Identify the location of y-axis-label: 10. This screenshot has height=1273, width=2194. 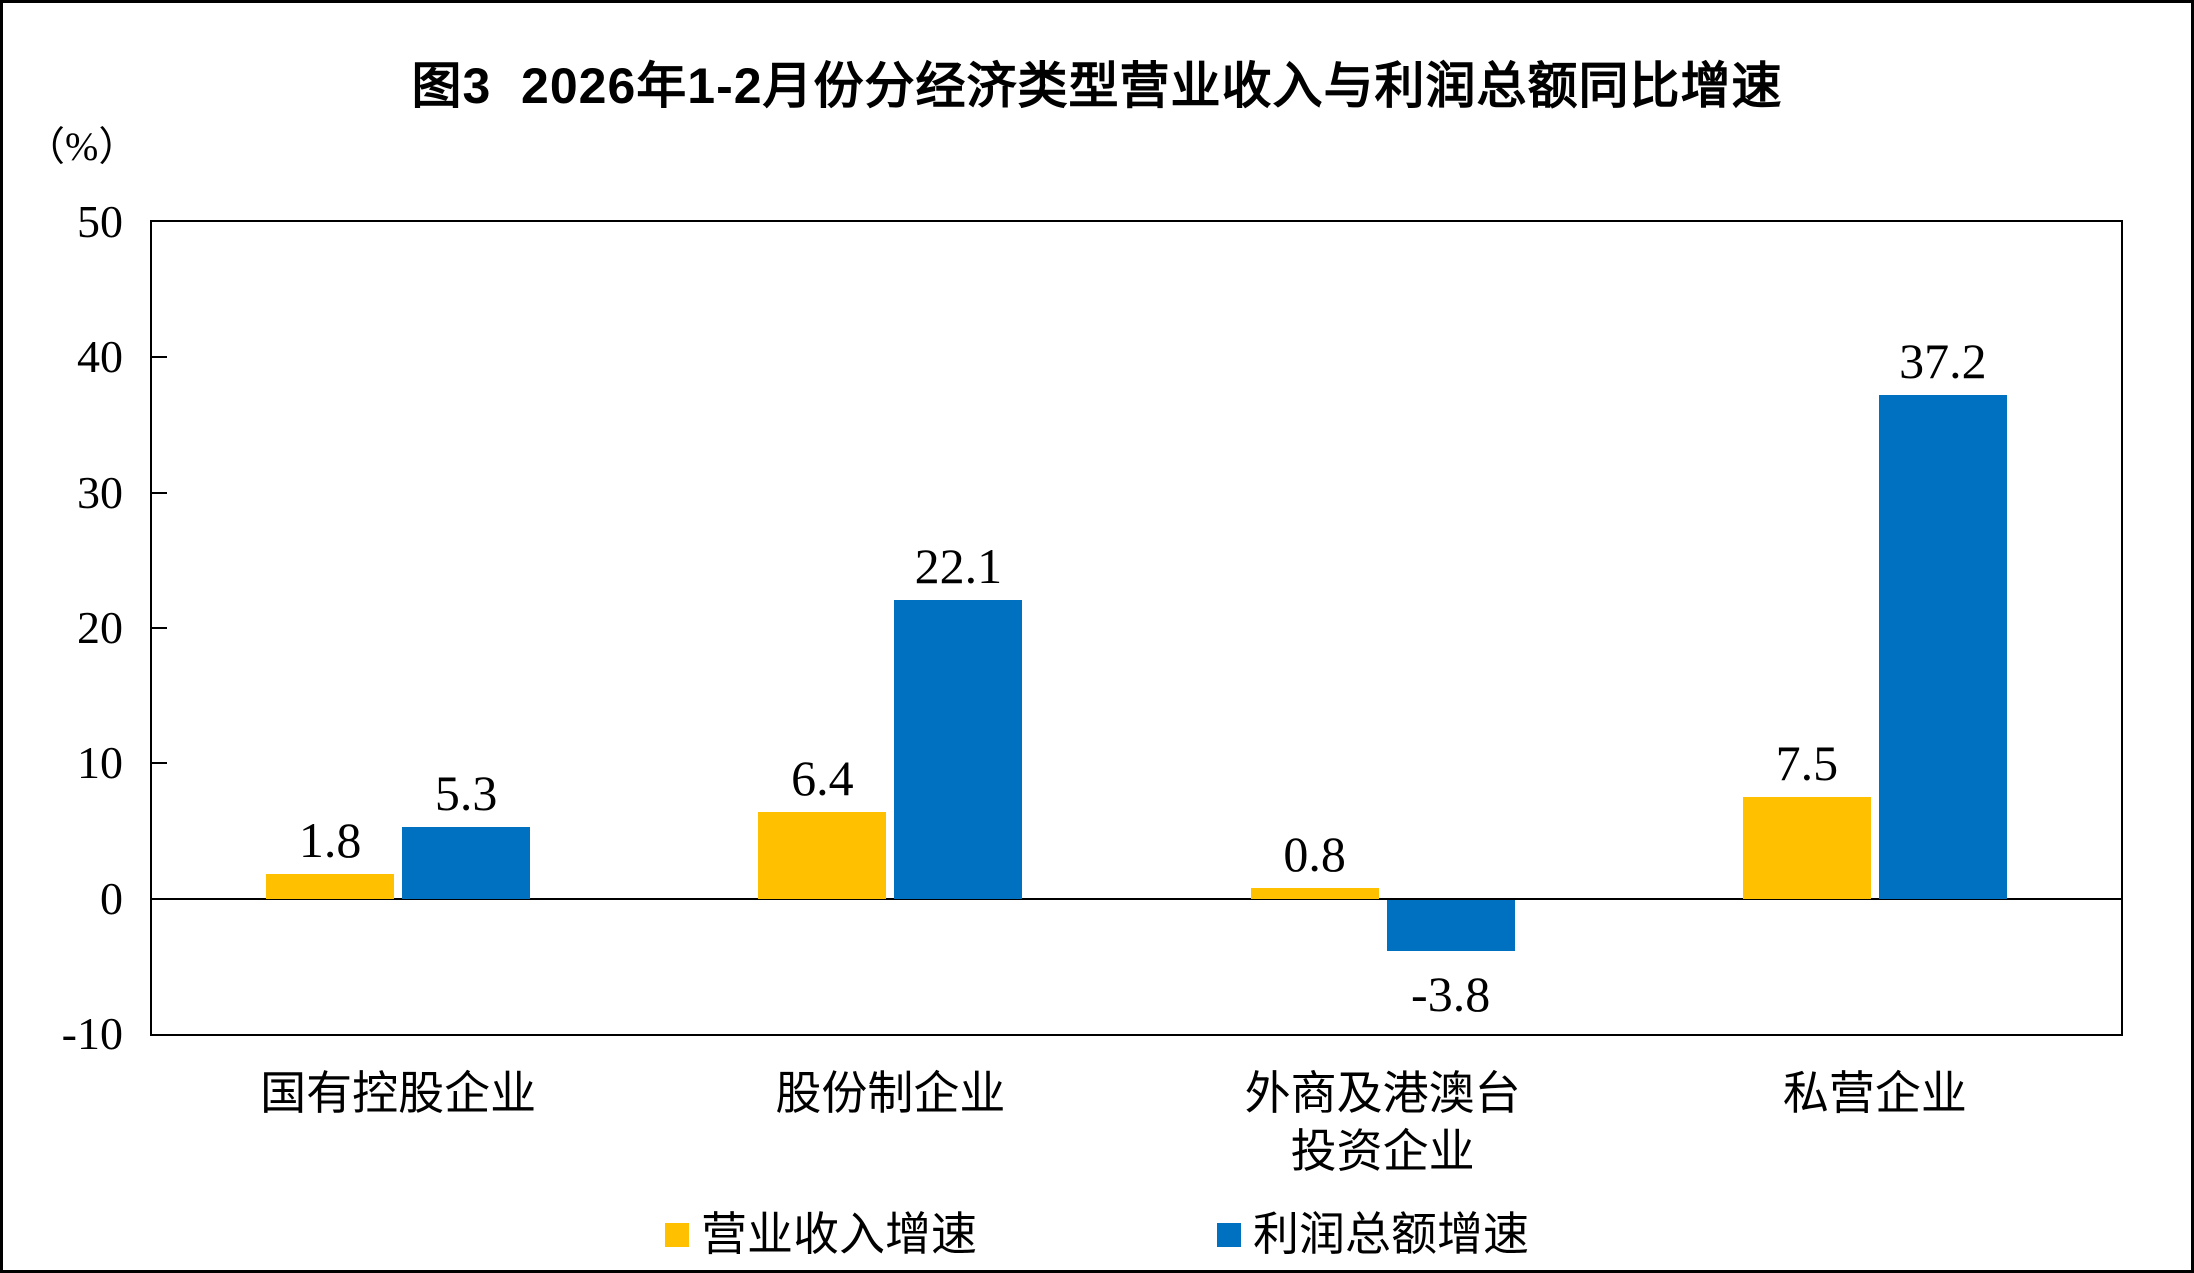
(100, 763).